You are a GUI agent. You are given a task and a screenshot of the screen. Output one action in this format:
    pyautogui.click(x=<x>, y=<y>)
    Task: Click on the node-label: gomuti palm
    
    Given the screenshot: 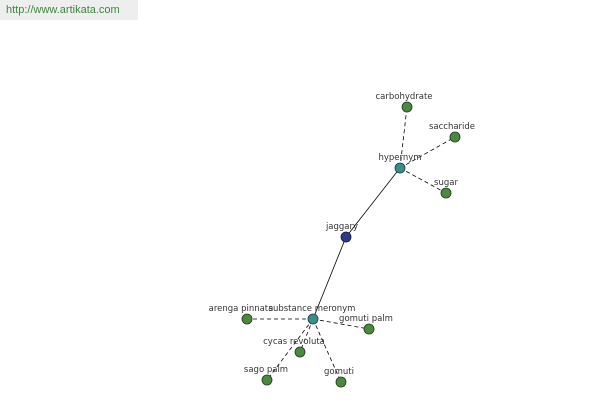 What is the action you would take?
    pyautogui.click(x=366, y=319)
    